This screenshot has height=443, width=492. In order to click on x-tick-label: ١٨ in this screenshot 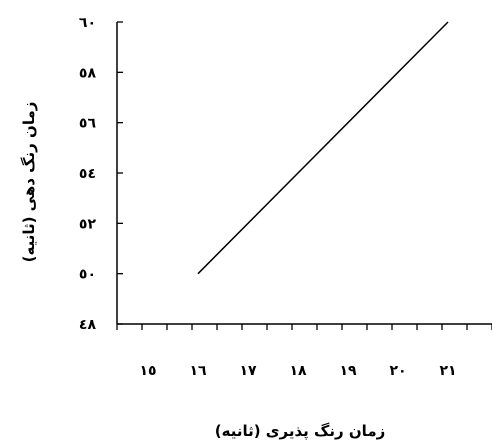, I will do `click(298, 371)`.